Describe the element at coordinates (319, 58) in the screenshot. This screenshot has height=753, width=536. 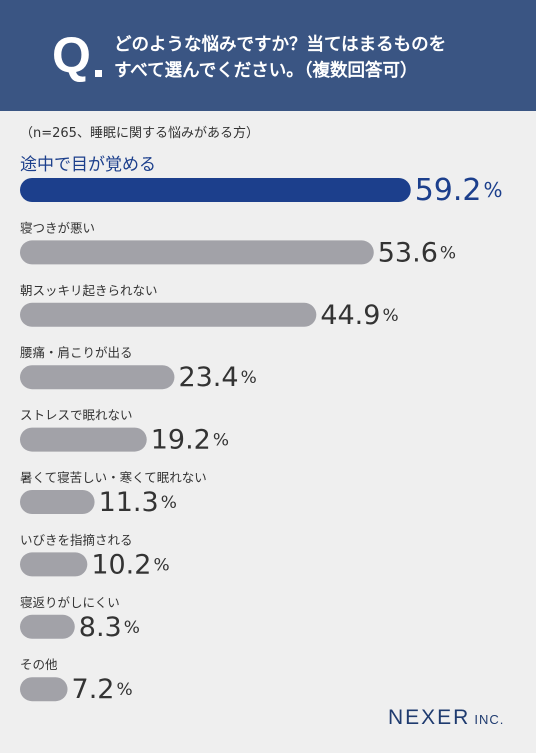
I see `question-text: どのような悩みですか？当てはまるものを すべて選んでください。（複数回答可）` at that location.